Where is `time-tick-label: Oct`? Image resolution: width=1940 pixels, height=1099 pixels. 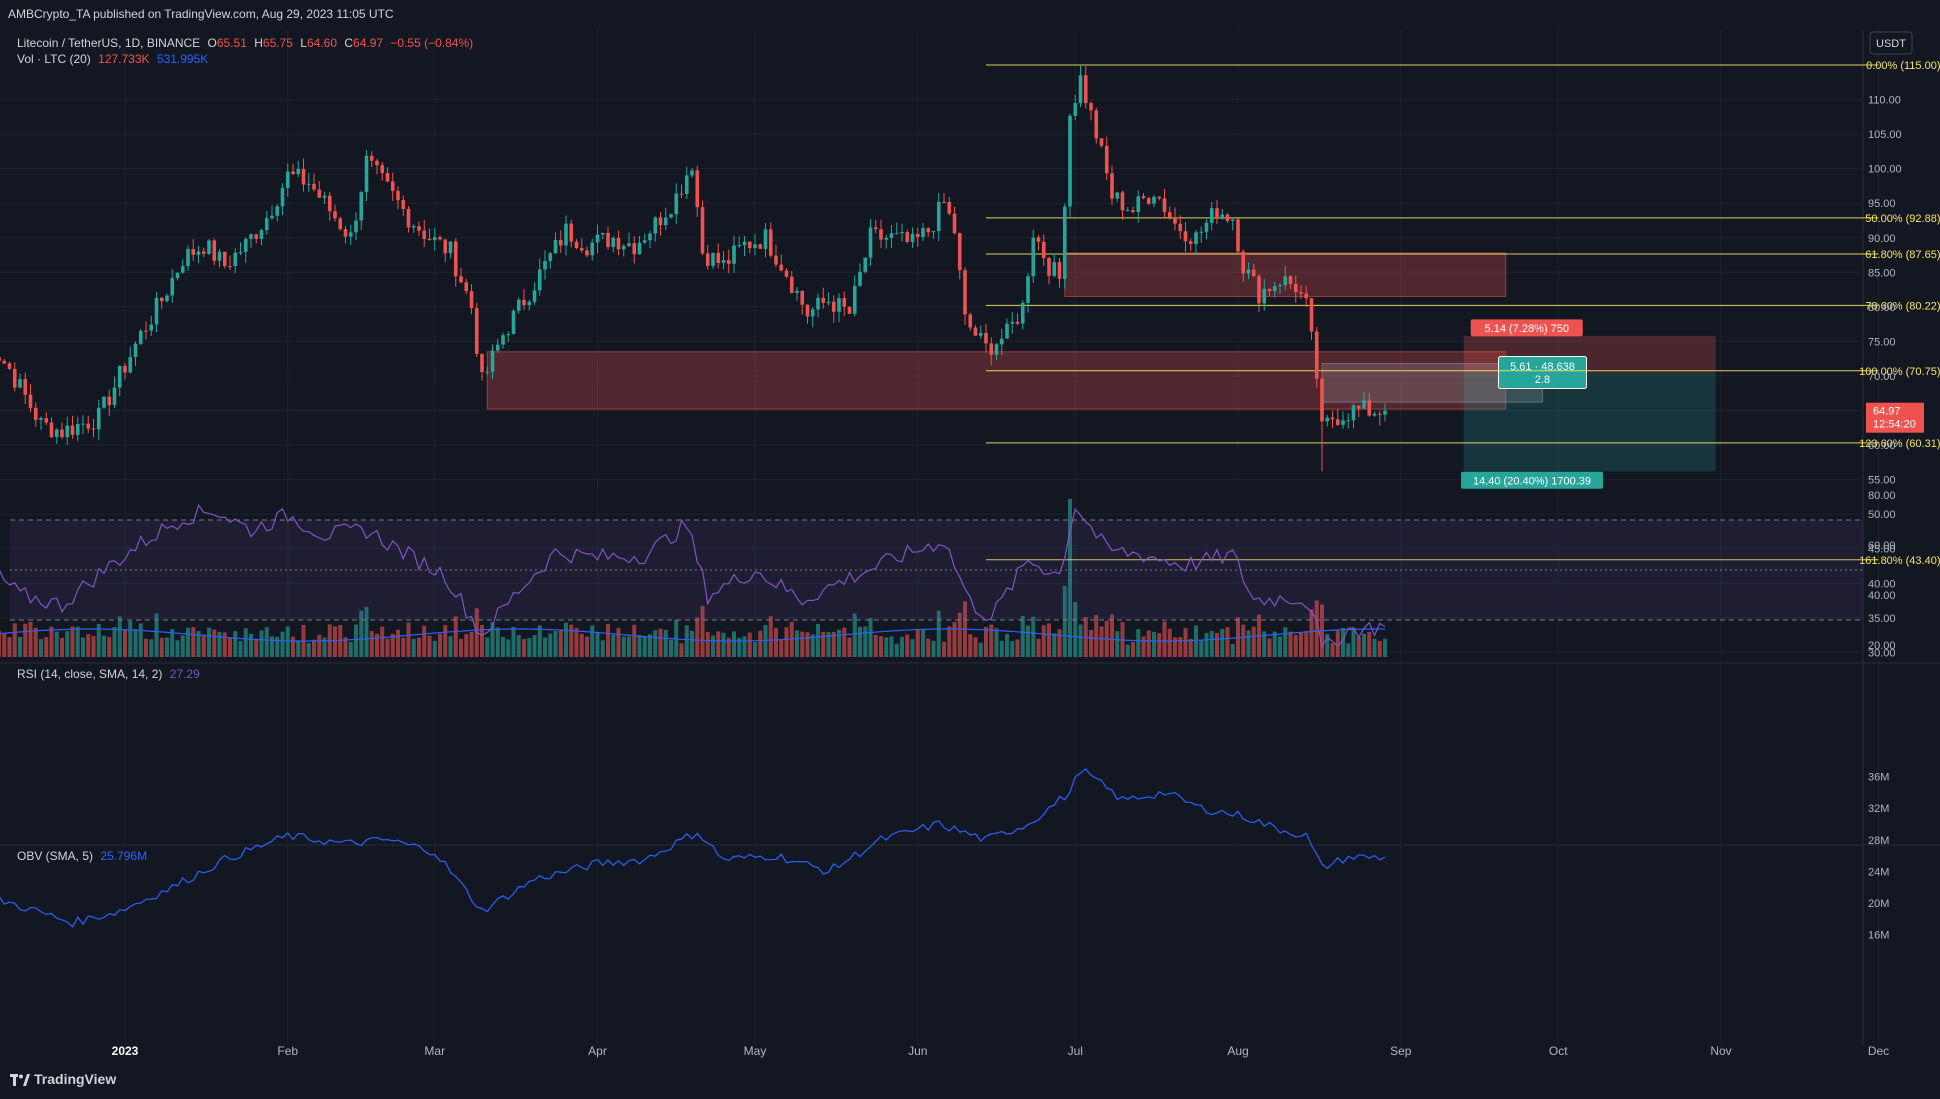 time-tick-label: Oct is located at coordinates (1558, 1051).